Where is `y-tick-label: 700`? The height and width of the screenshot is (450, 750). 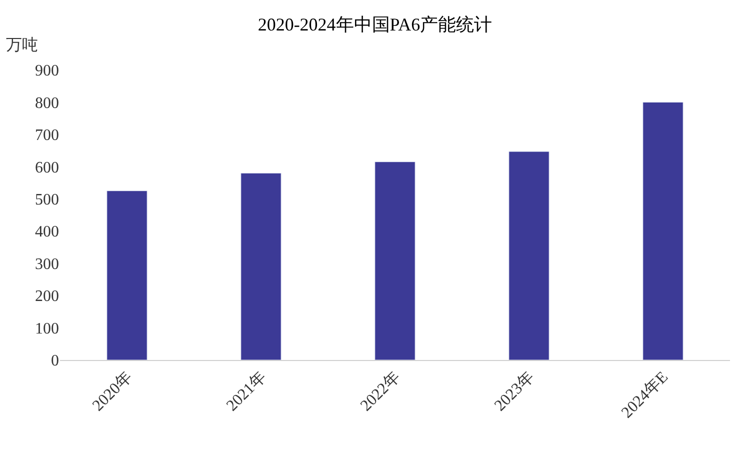 y-tick-label: 700 is located at coordinates (47, 135).